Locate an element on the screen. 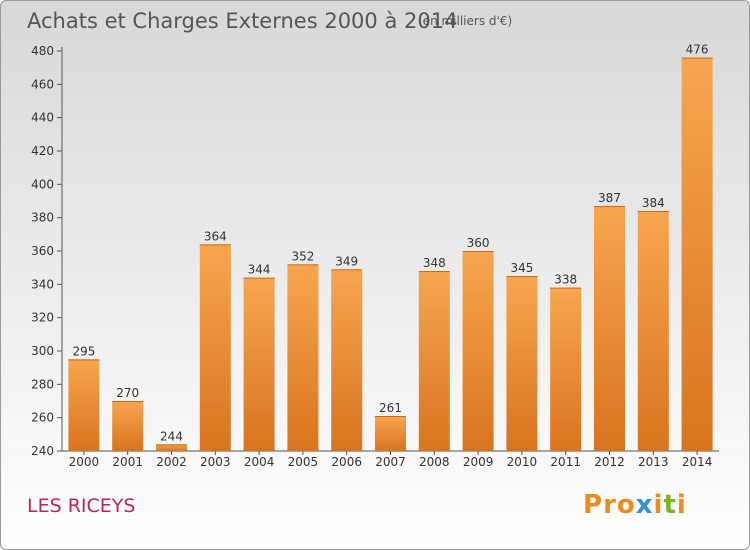 This screenshot has width=750, height=550. logo-letter: P is located at coordinates (593, 505).